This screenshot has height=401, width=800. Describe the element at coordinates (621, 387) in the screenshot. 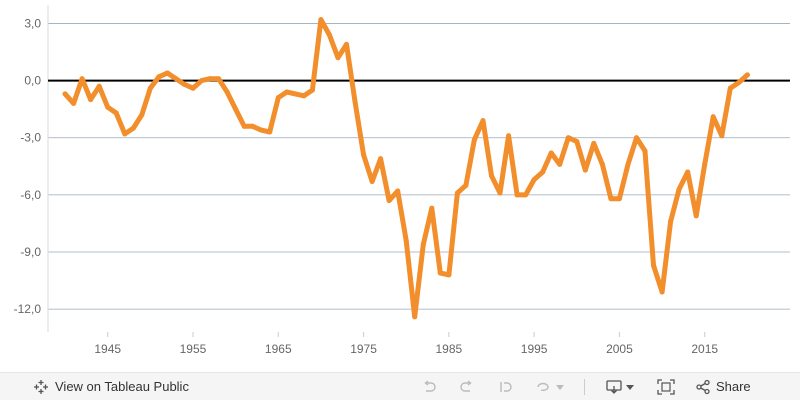

I see `download-button` at that location.